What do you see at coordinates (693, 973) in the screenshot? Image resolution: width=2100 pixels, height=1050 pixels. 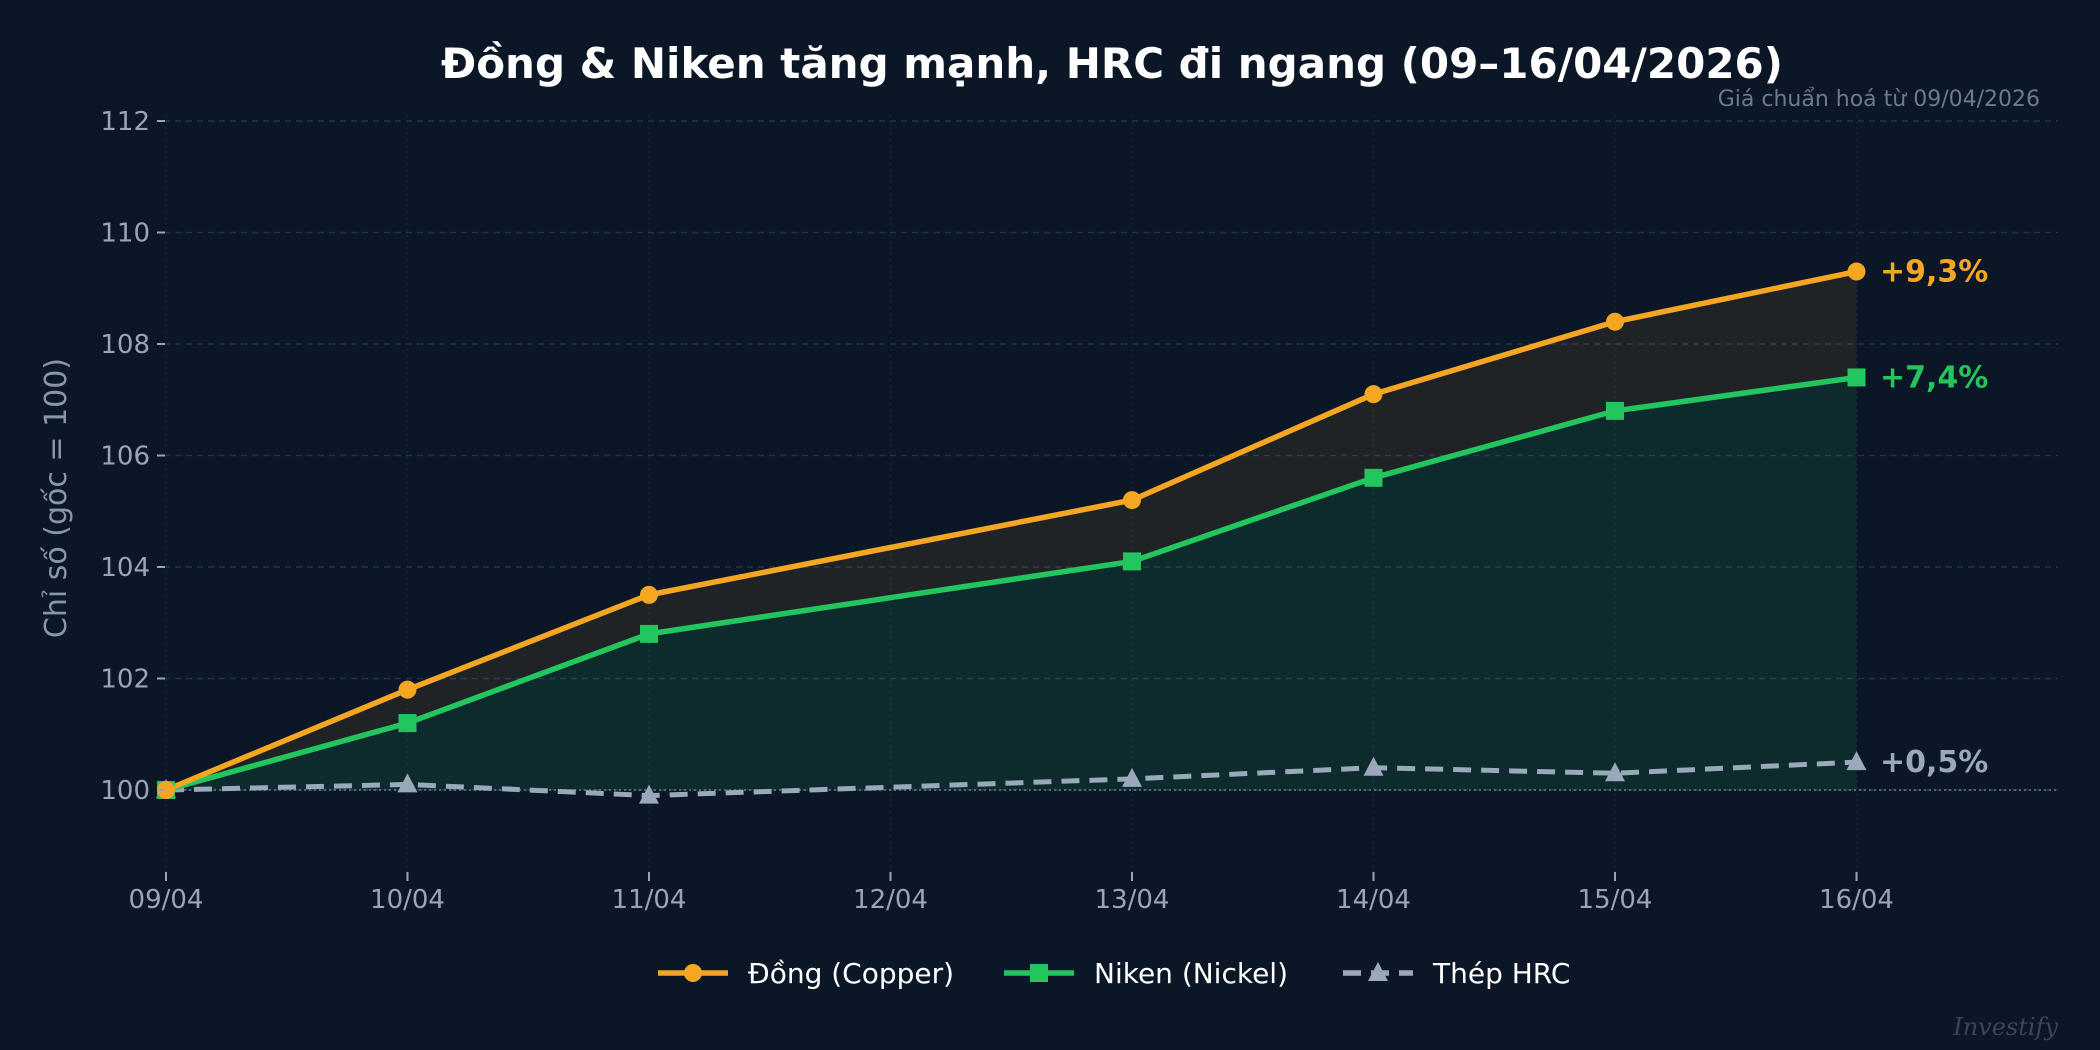 I see `legend-circle-icon` at bounding box center [693, 973].